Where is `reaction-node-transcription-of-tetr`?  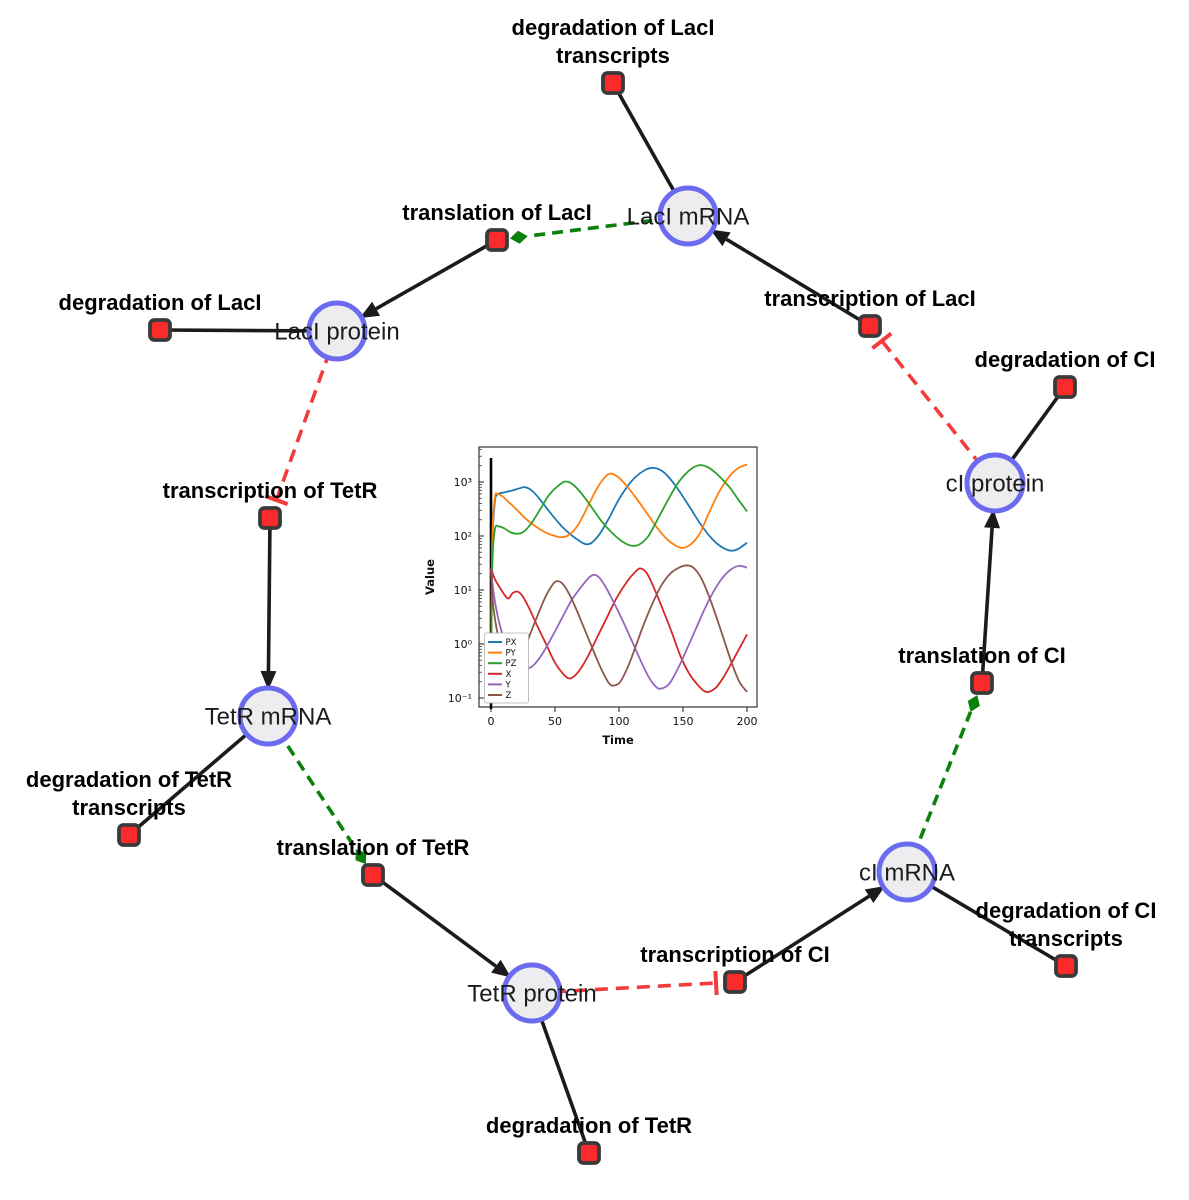 reaction-node-transcription-of-tetr is located at coordinates (270, 518).